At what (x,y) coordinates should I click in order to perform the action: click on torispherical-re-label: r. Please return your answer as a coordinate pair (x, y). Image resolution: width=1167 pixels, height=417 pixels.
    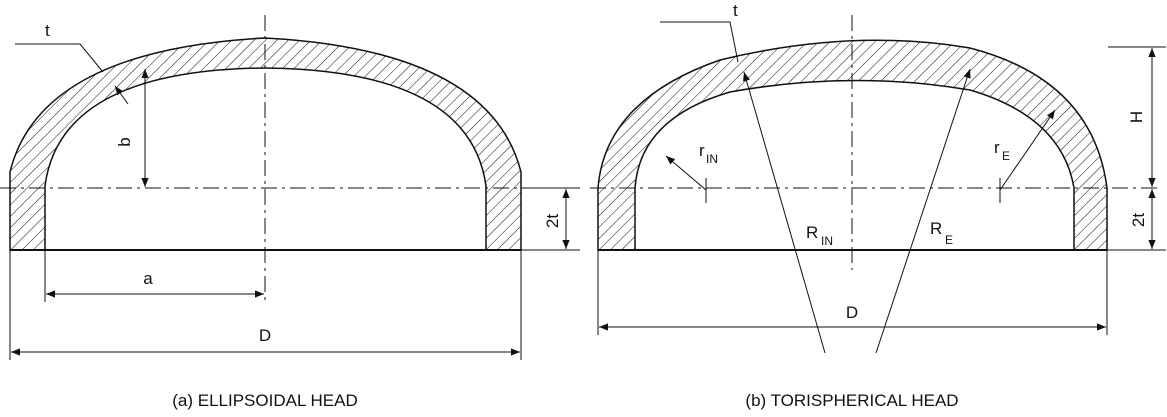
    Looking at the image, I should click on (997, 147).